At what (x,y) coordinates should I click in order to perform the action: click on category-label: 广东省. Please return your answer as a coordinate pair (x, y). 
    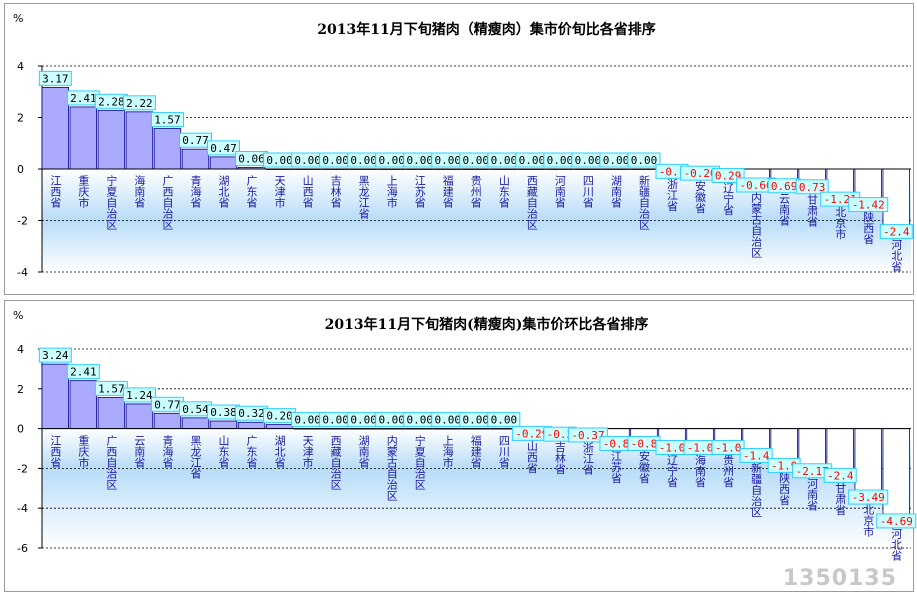
    Looking at the image, I should click on (251, 192).